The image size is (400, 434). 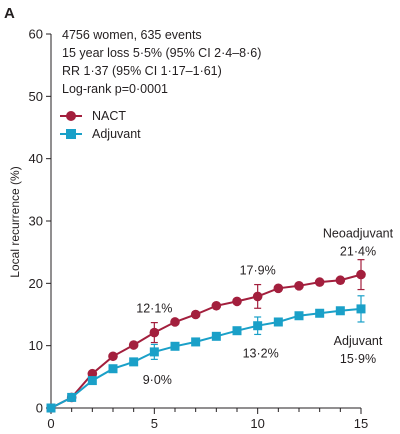 What do you see at coordinates (100, 125) in the screenshot?
I see `legend: NACT Adjuvant` at bounding box center [100, 125].